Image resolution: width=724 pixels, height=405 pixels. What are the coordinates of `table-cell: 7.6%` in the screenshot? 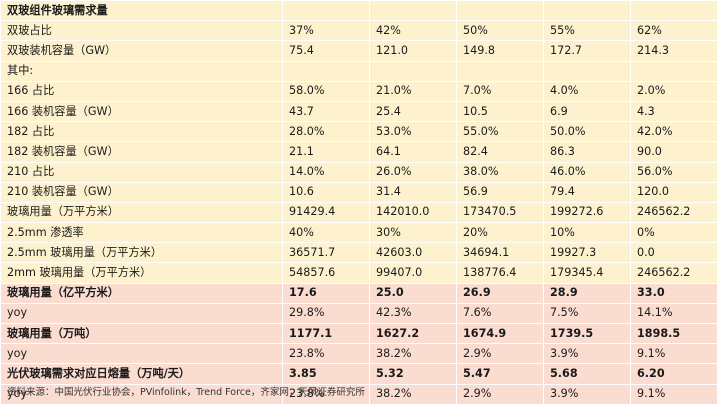 It's located at (500, 313).